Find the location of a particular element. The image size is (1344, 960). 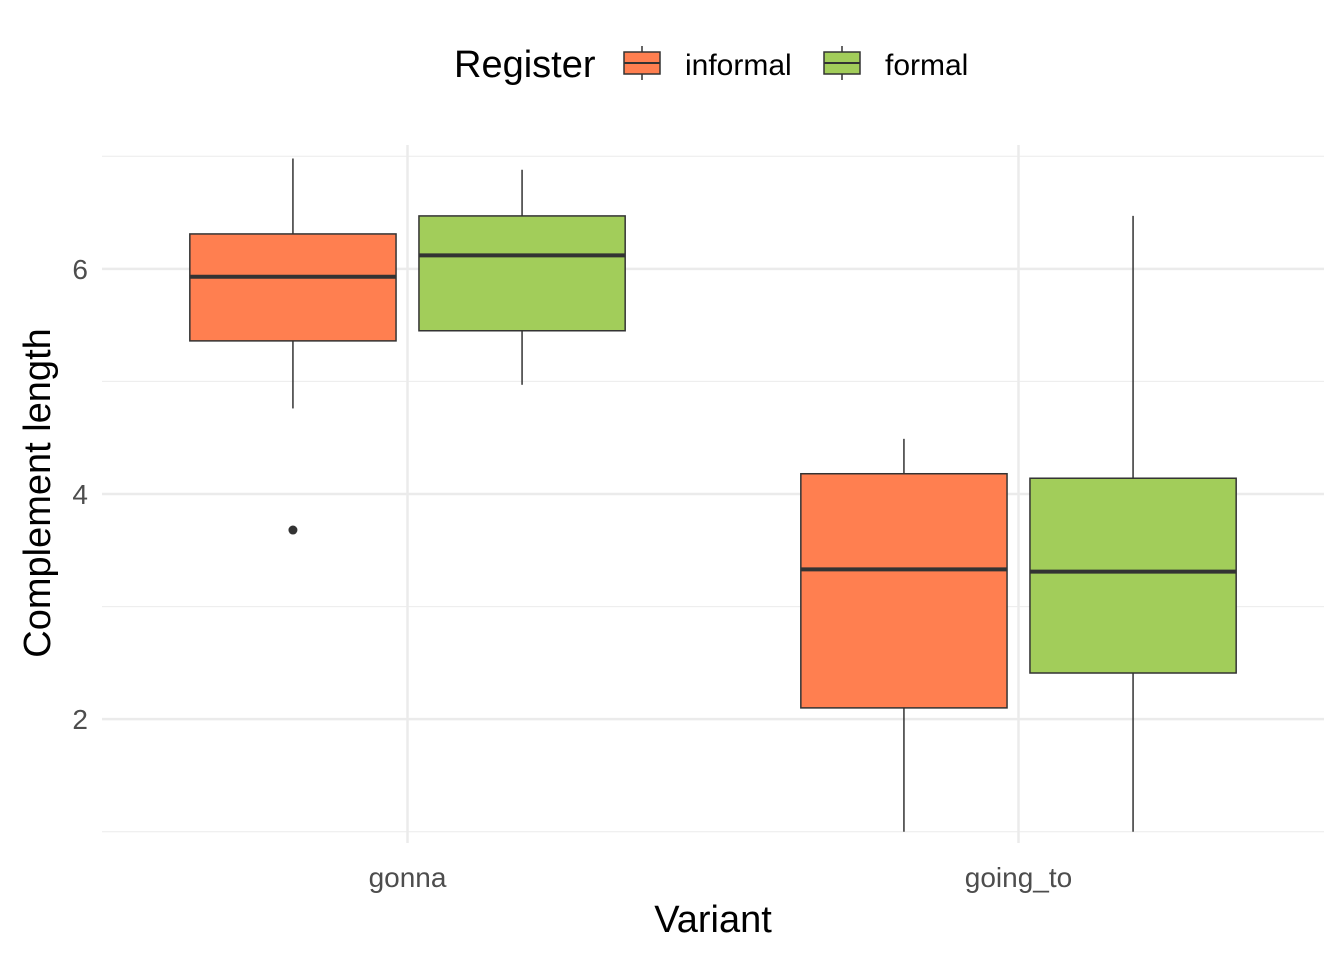

box-formal-going_to is located at coordinates (1133, 523).